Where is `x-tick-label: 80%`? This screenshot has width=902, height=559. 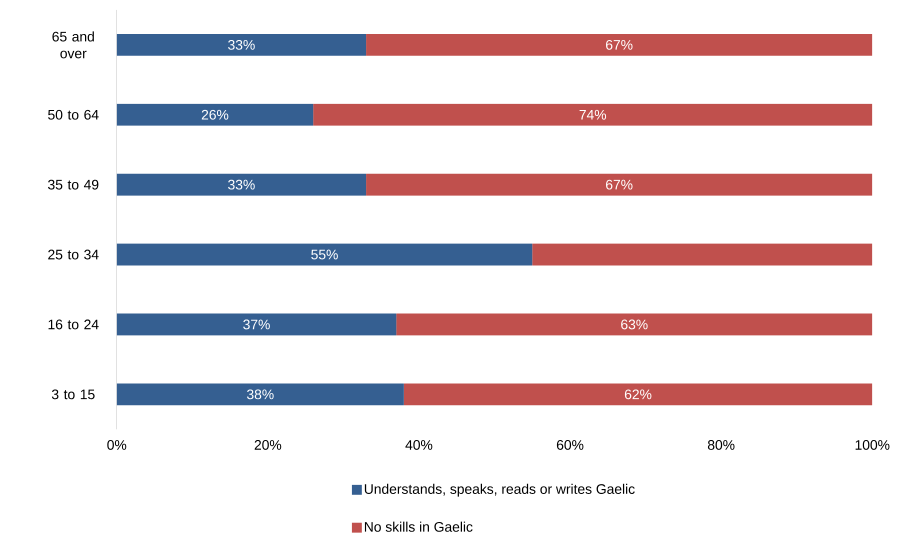
x-tick-label: 80% is located at coordinates (721, 445).